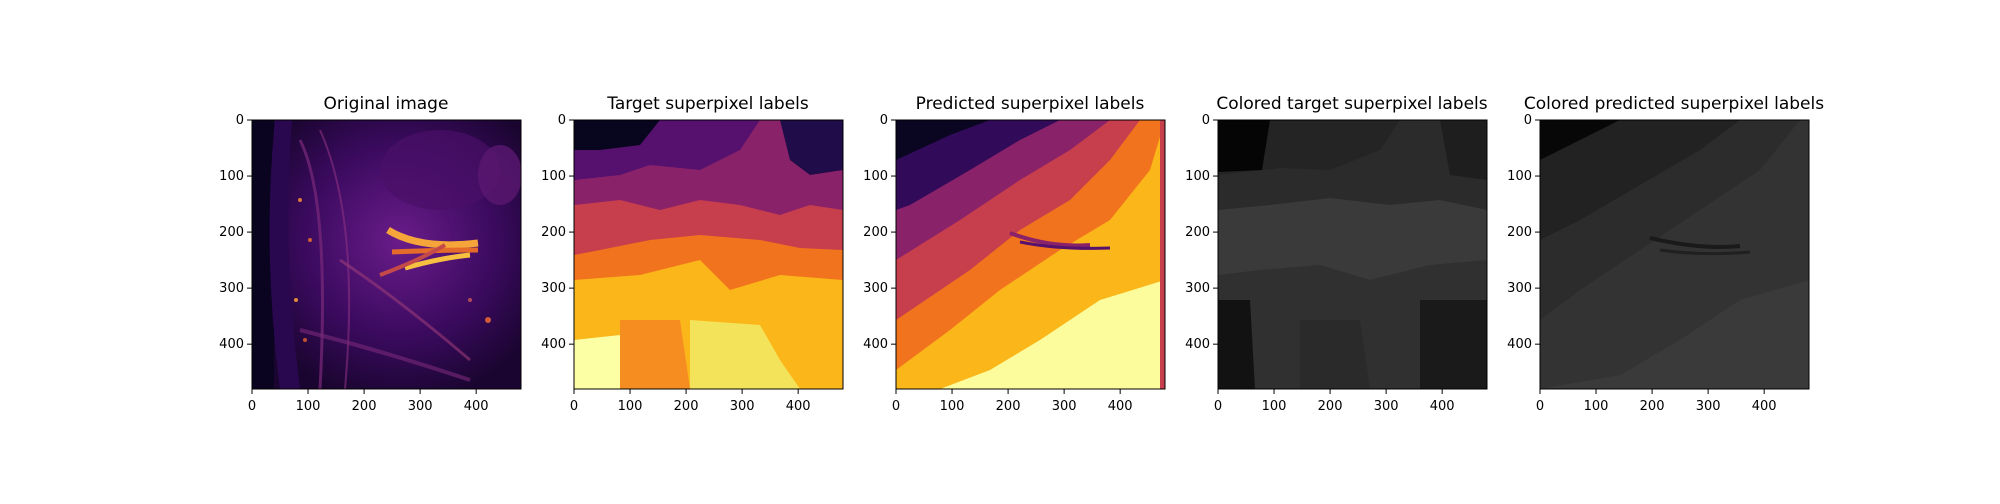 Image resolution: width=2000 pixels, height=504 pixels. I want to click on panel-title-target: Target superpixel labels, so click(708, 104).